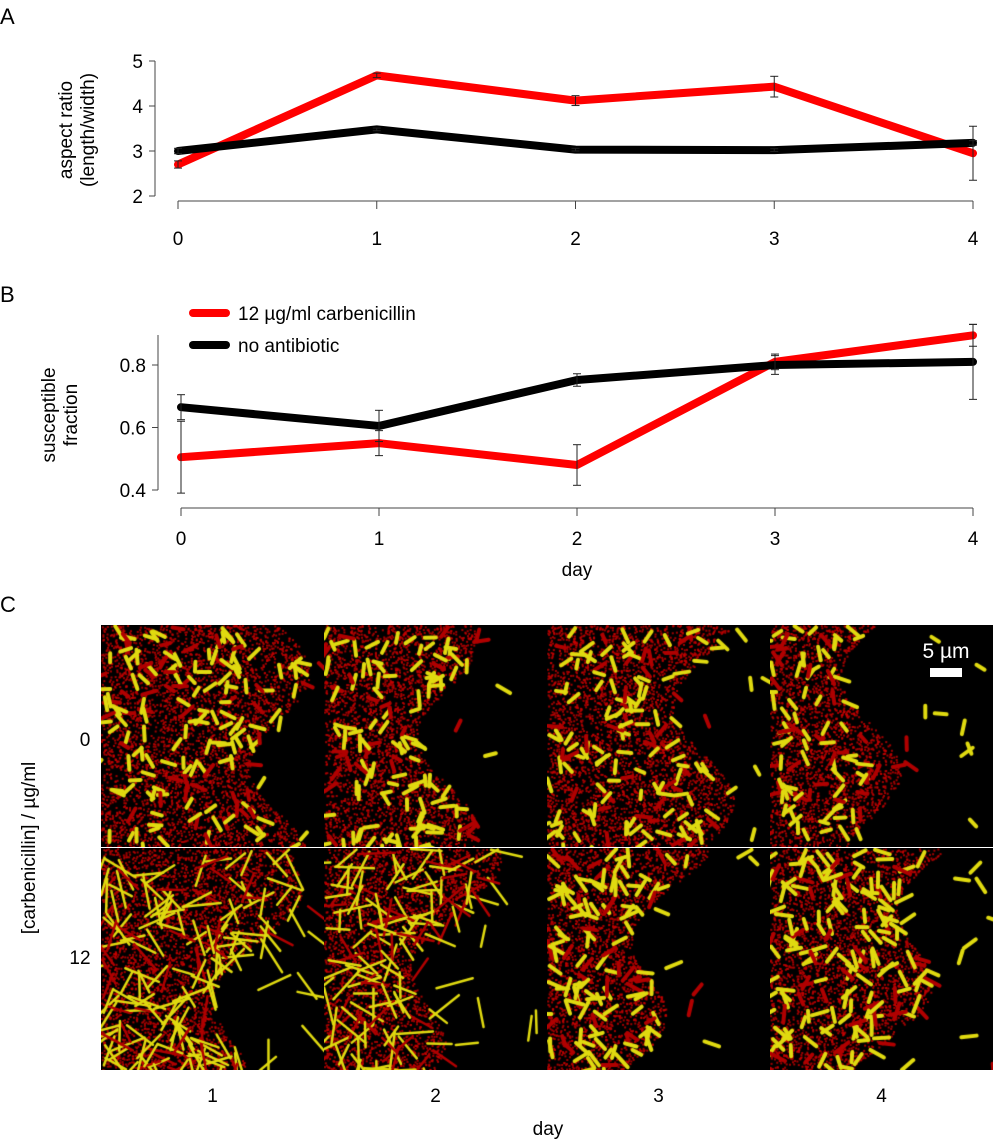  What do you see at coordinates (133, 429) in the screenshot?
I see `y-tick-label: 0.6` at bounding box center [133, 429].